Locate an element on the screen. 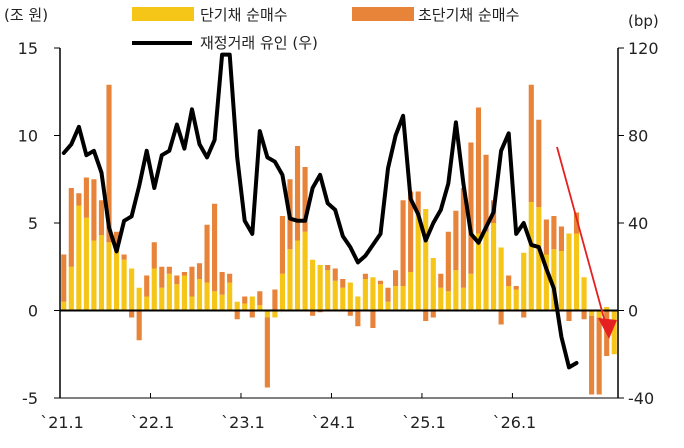  x-tick-label: `24.1 is located at coordinates (334, 422).